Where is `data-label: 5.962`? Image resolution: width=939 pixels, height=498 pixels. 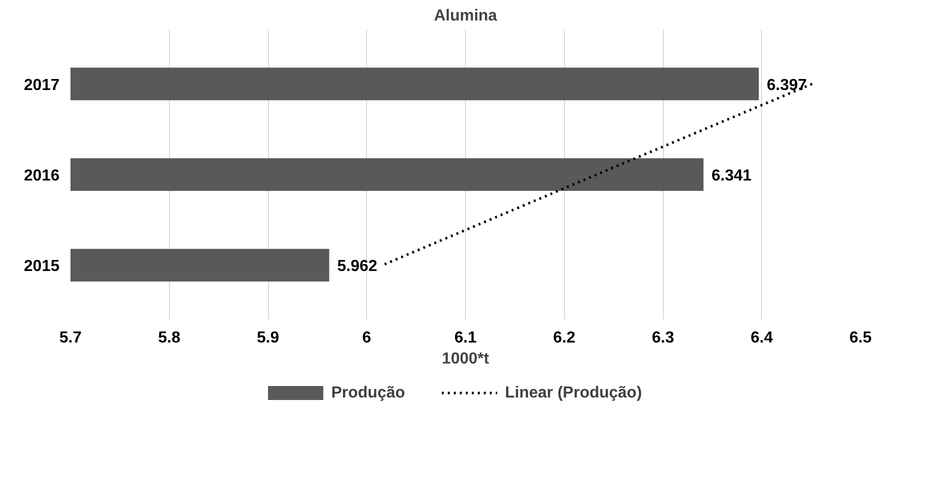
data-label: 5.962 is located at coordinates (357, 267).